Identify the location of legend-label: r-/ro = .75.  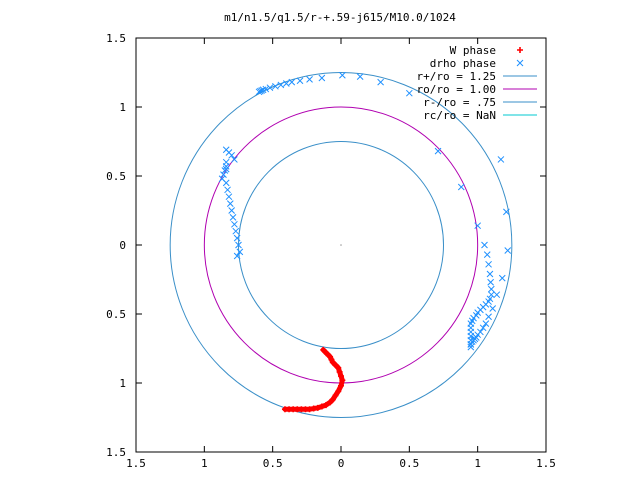
(459, 102).